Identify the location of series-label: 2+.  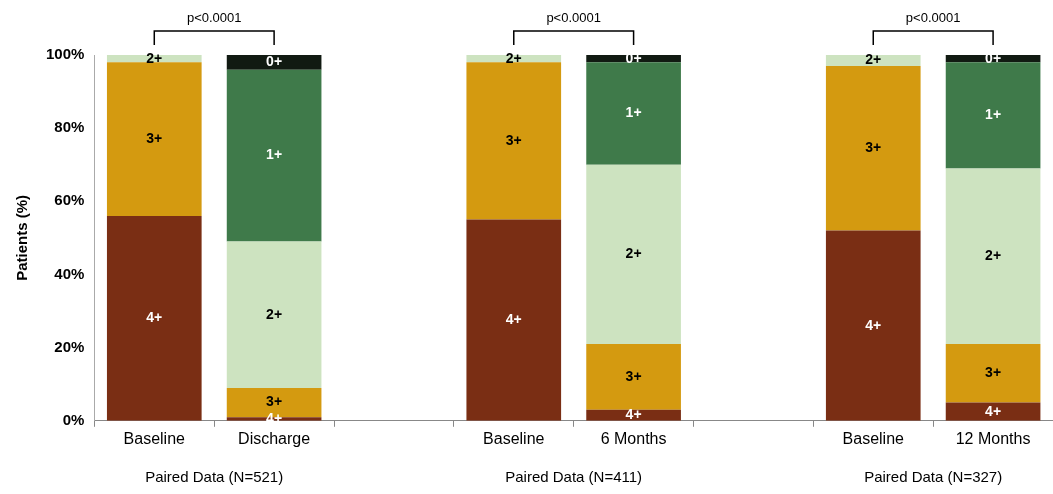
(873, 59).